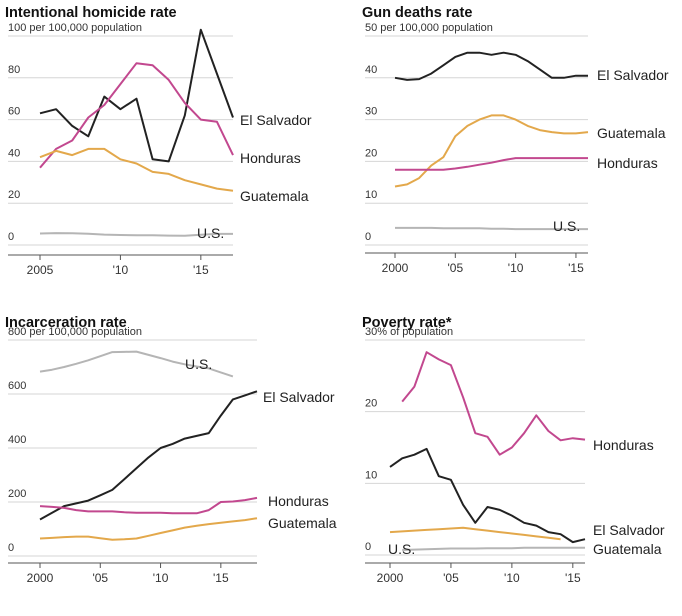  I want to click on y-tick-label: 50 per 100,000 population, so click(429, 28).